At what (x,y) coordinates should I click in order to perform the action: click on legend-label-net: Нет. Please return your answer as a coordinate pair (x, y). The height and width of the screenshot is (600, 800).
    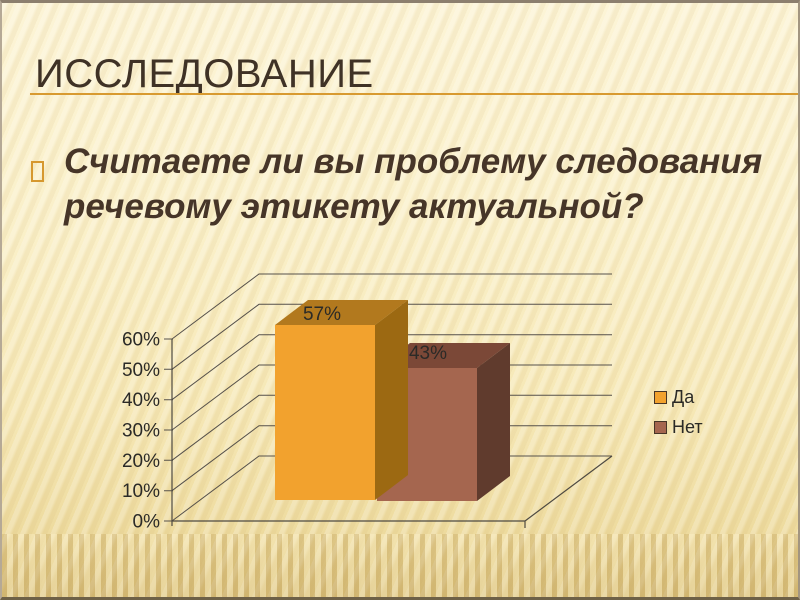
    Looking at the image, I should click on (687, 426).